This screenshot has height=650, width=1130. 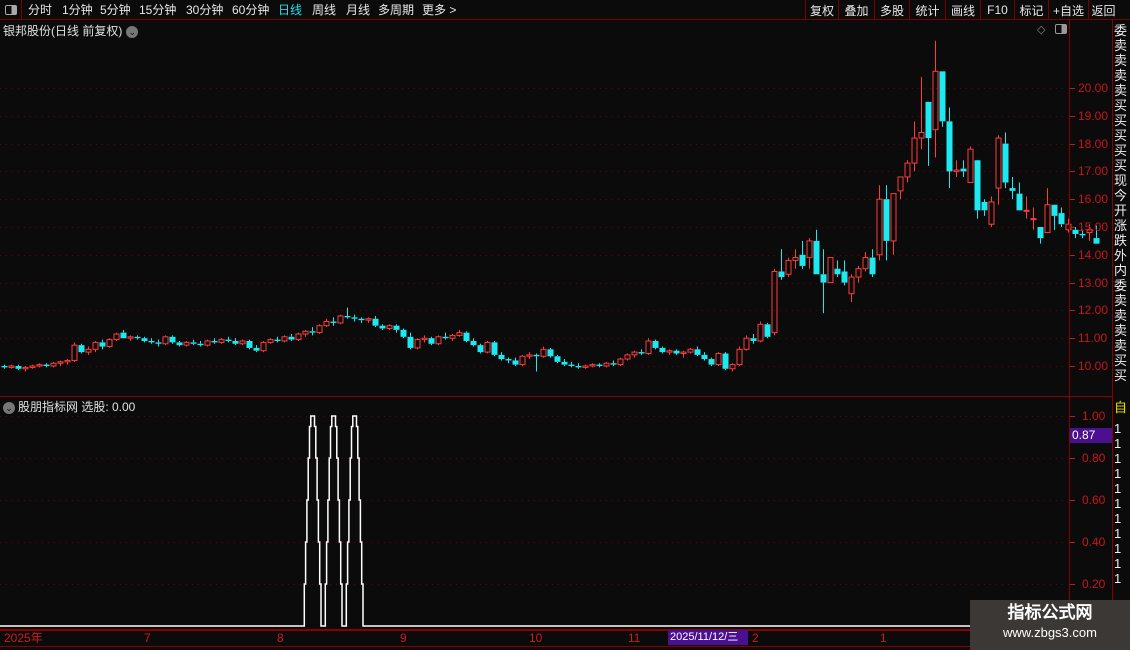 What do you see at coordinates (71, 30) in the screenshot?
I see `chart-title: 银邦股份(日线 前复权) ⌄` at bounding box center [71, 30].